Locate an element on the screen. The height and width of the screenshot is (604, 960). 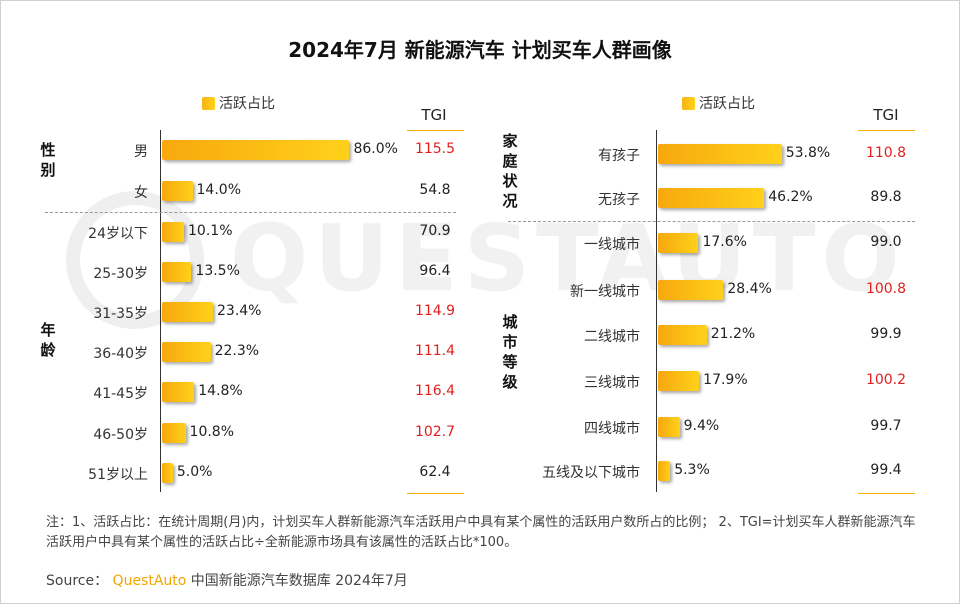
group-label-char: 庭 is located at coordinates (510, 161).